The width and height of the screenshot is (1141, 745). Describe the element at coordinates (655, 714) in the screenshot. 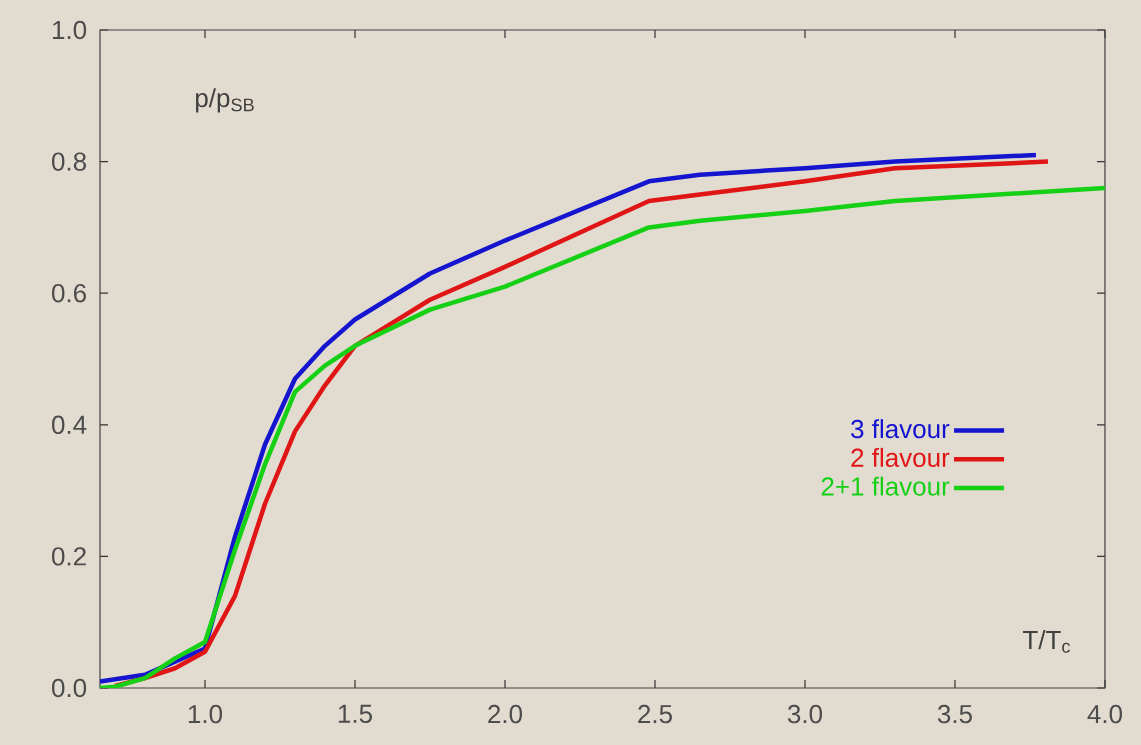

I see `x-tick-label: 2.5` at that location.